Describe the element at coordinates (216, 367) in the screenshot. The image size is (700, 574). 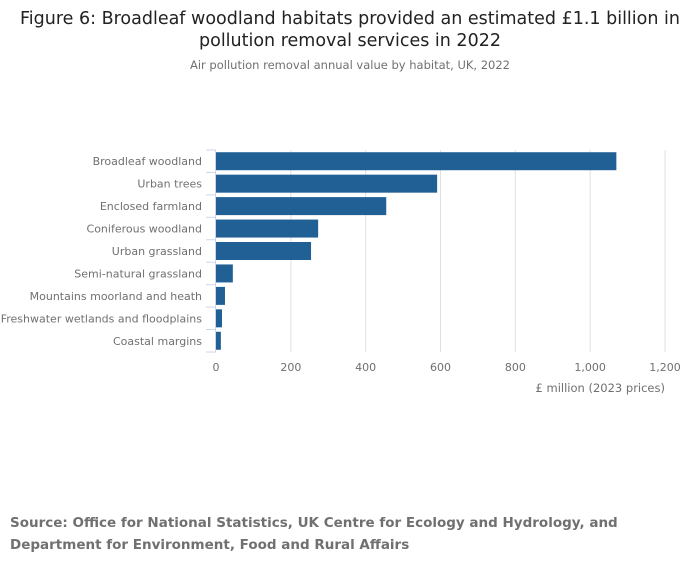
I see `x-tick-label: 0` at that location.